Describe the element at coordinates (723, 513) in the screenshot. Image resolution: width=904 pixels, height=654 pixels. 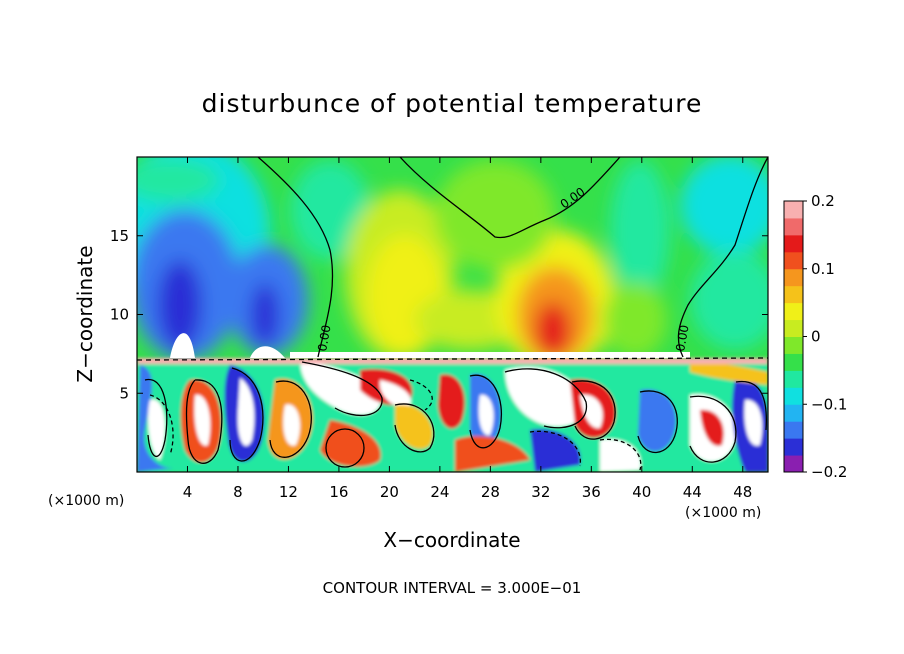
I see `x-unit-label-right: (×1000 m)` at that location.